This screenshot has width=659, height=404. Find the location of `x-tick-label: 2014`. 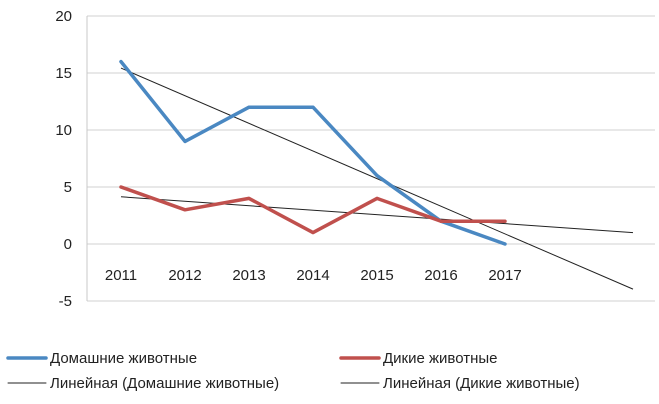

x-tick-label: 2014 is located at coordinates (312, 275).